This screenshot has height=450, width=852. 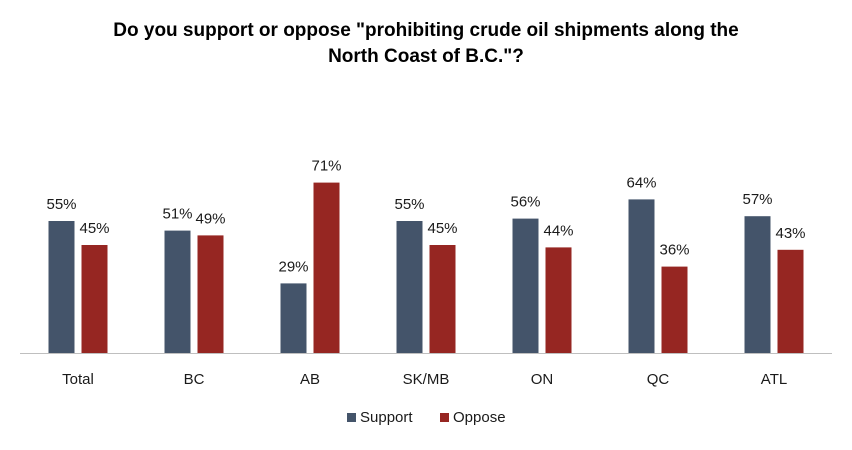 I want to click on data-label-support-qc: 64%, so click(x=641, y=182).